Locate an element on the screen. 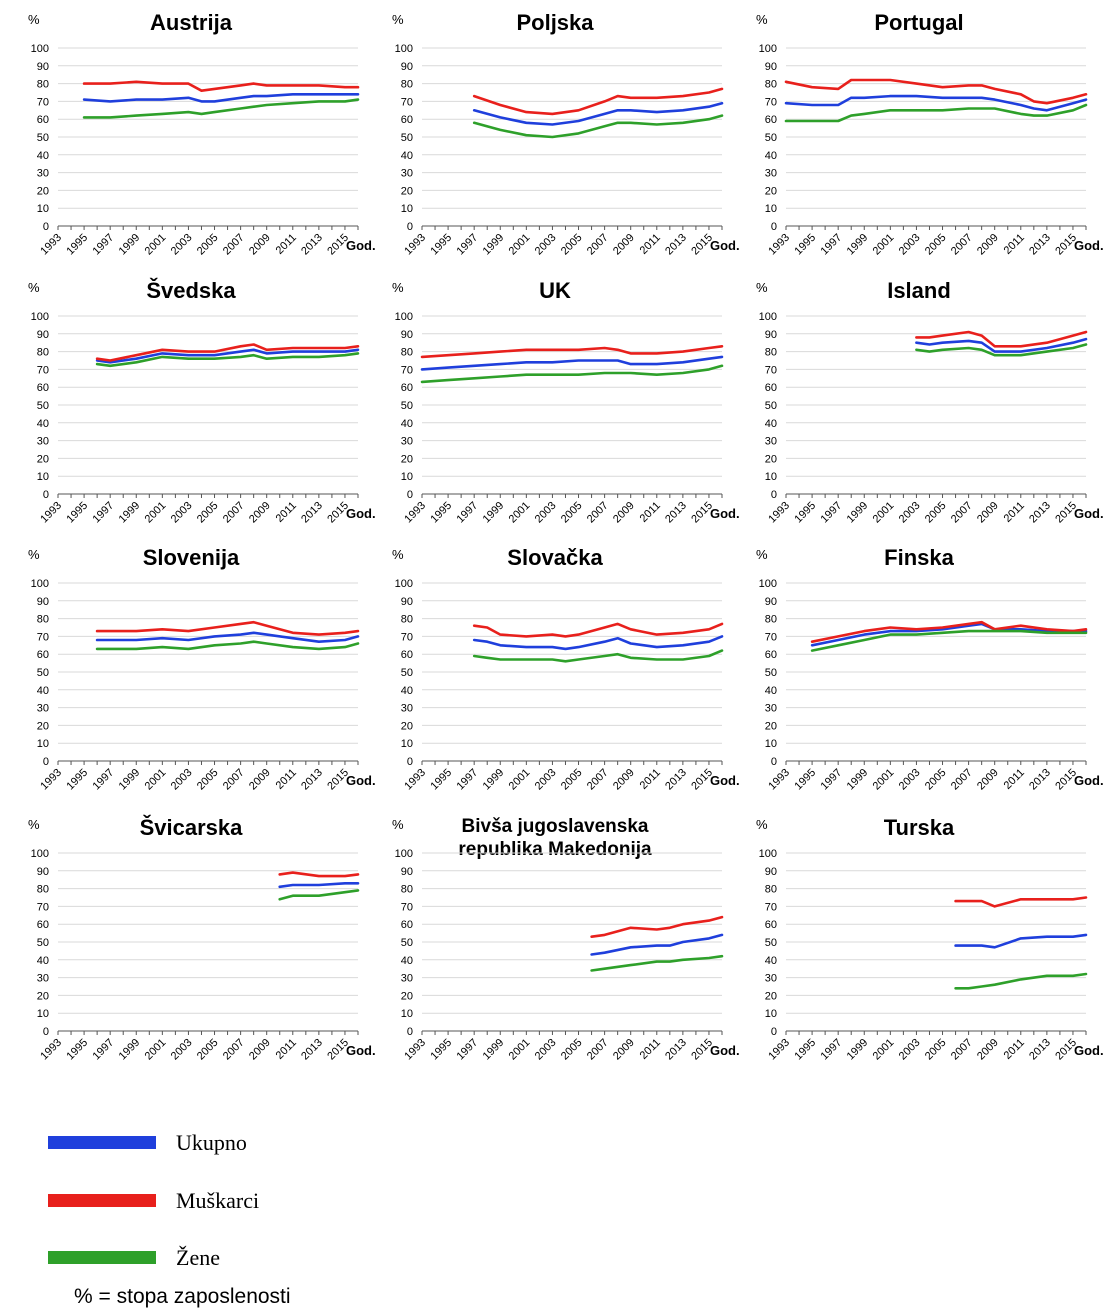 The image size is (1109, 1316). chart-title: Švicarska is located at coordinates (192, 827).